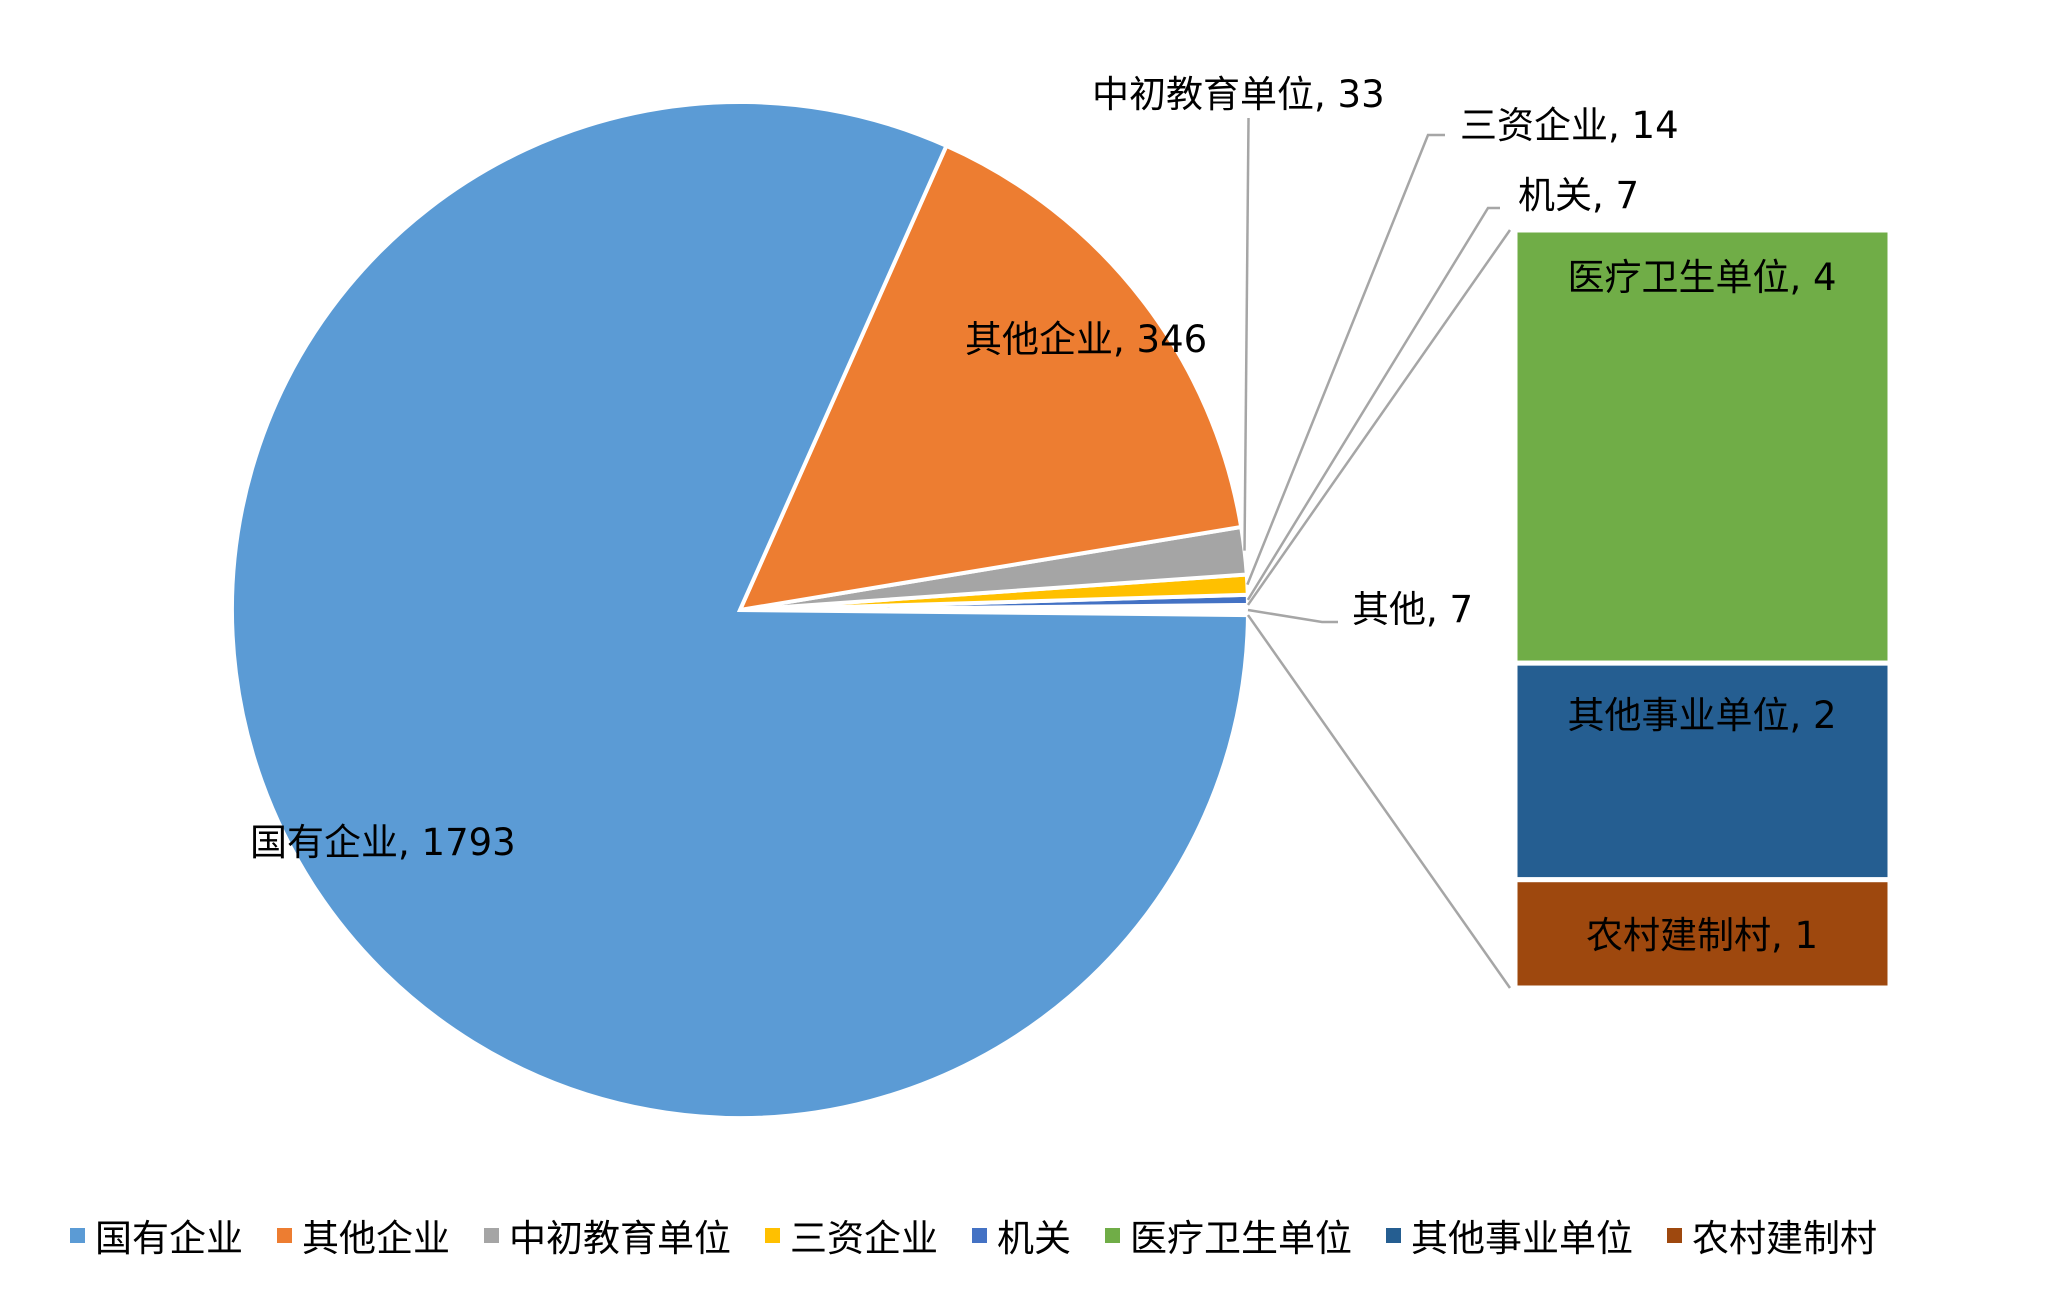 Image resolution: width=2066 pixels, height=1295 pixels. What do you see at coordinates (1379, 801) in the screenshot?
I see `connector-bottom` at bounding box center [1379, 801].